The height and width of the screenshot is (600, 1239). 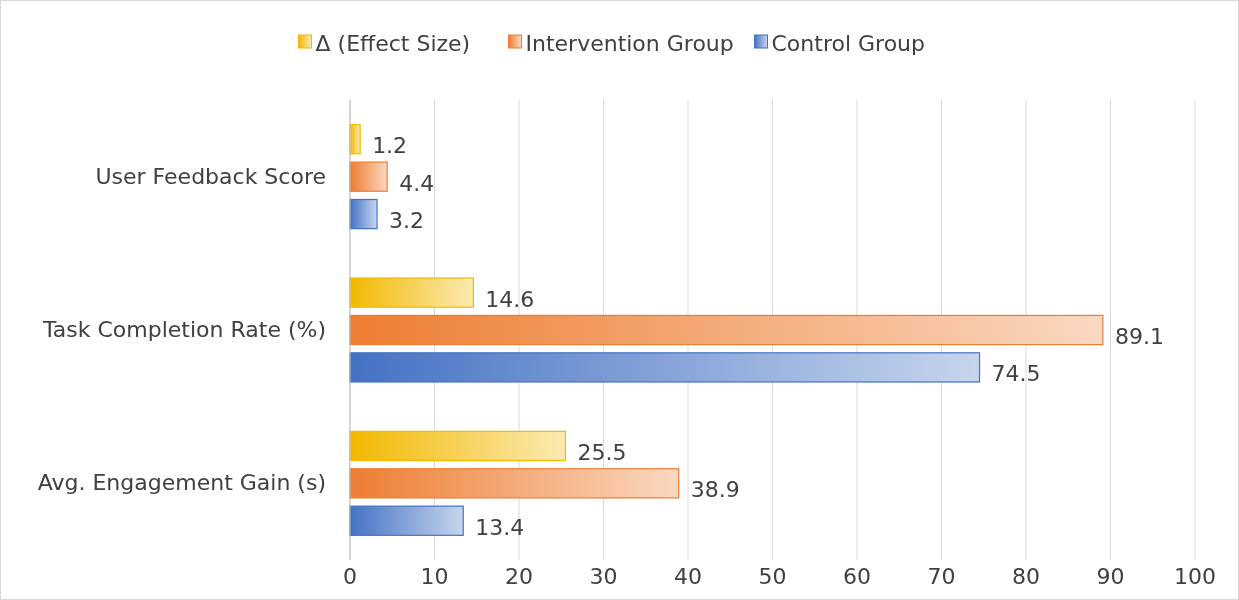 I want to click on data-label: 25.5, so click(x=602, y=452).